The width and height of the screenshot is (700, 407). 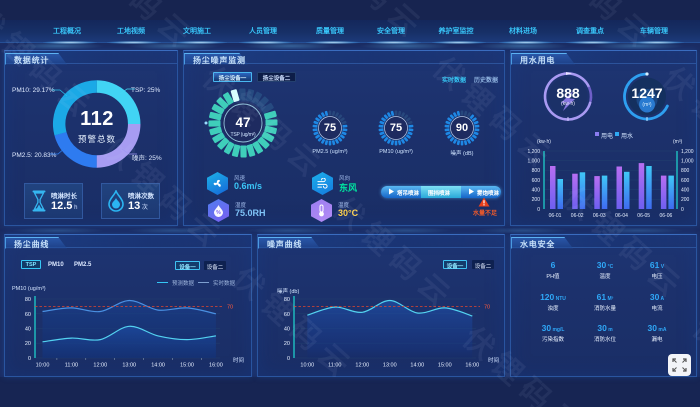 I want to click on svg-text: 06-06, so click(x=666, y=216).